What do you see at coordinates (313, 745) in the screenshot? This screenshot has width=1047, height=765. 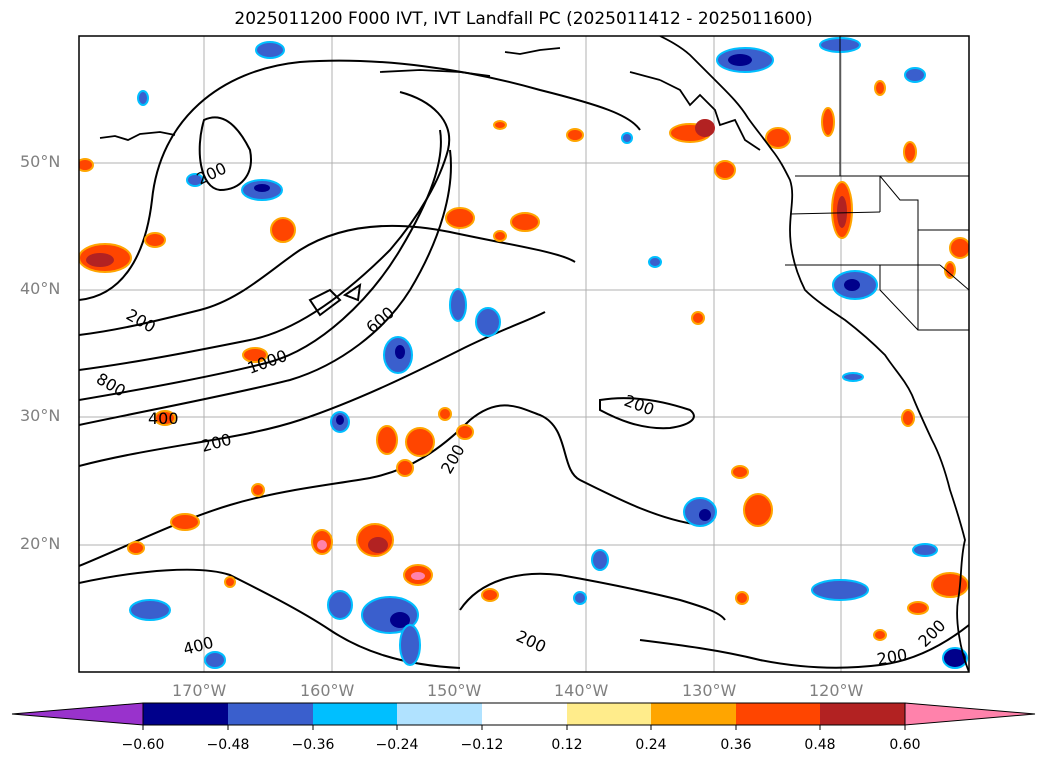 I see `colorbar-tick-label: −0.36` at bounding box center [313, 745].